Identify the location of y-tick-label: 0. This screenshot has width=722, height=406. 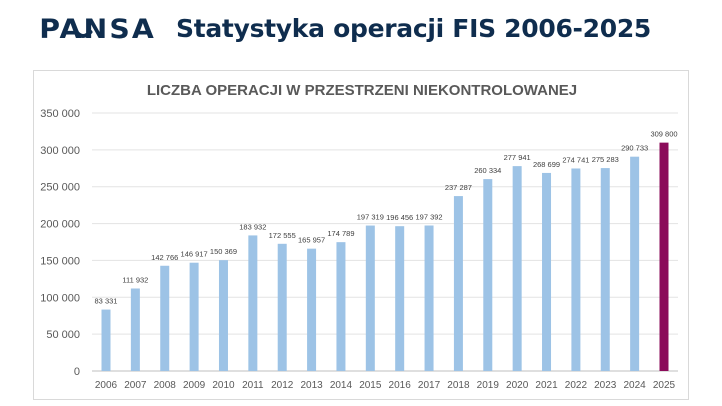
(77, 372).